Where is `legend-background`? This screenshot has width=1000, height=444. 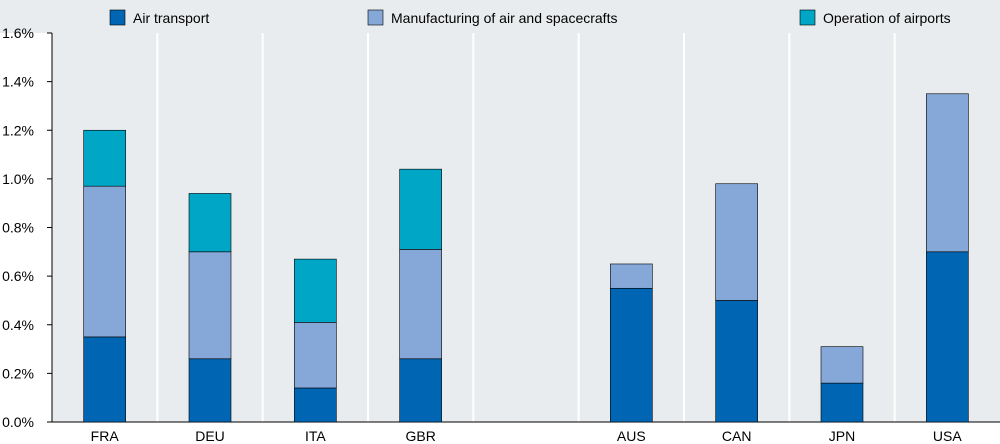
legend-background is located at coordinates (500, 16).